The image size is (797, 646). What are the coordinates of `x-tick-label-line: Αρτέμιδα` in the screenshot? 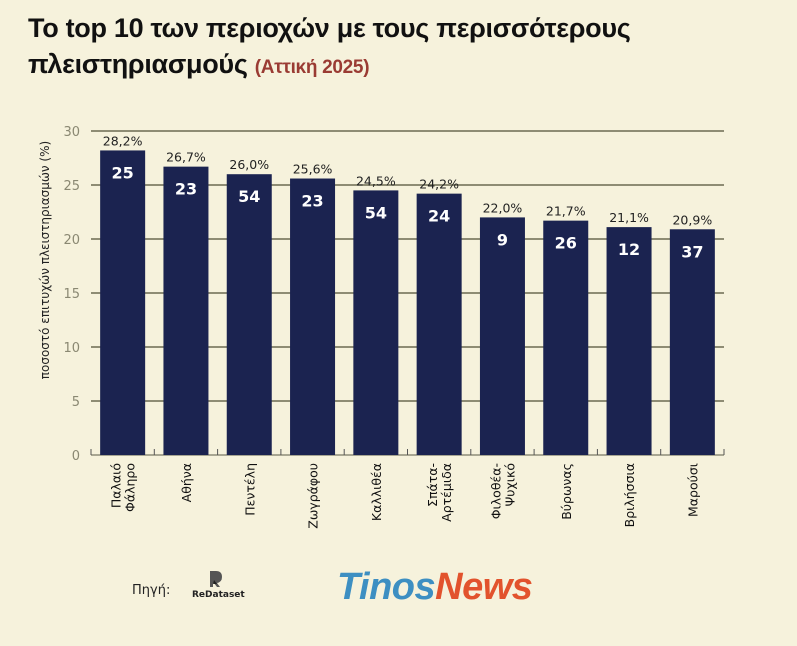 It's located at (446, 492).